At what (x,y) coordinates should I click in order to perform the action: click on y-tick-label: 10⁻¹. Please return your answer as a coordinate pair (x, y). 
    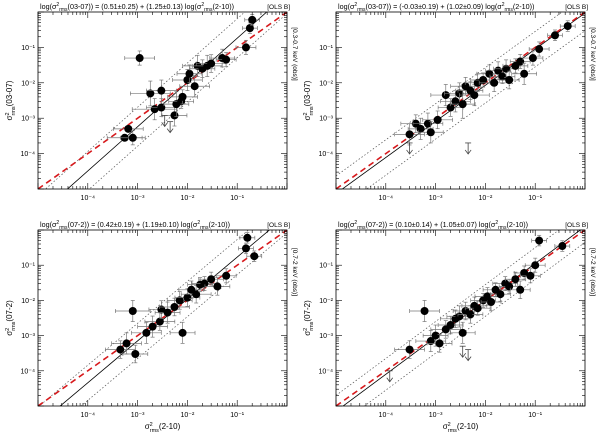
    Looking at the image, I should click on (326, 266).